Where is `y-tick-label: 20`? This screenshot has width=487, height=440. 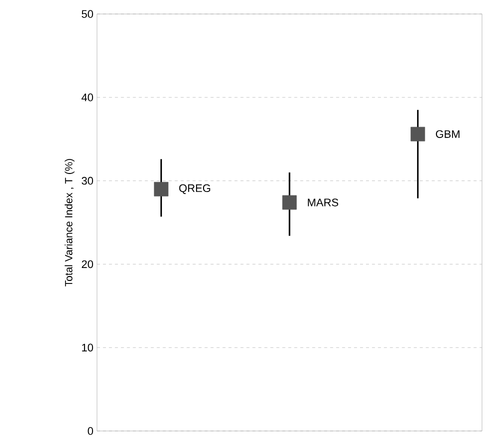
y-tick-label: 20 is located at coordinates (88, 264).